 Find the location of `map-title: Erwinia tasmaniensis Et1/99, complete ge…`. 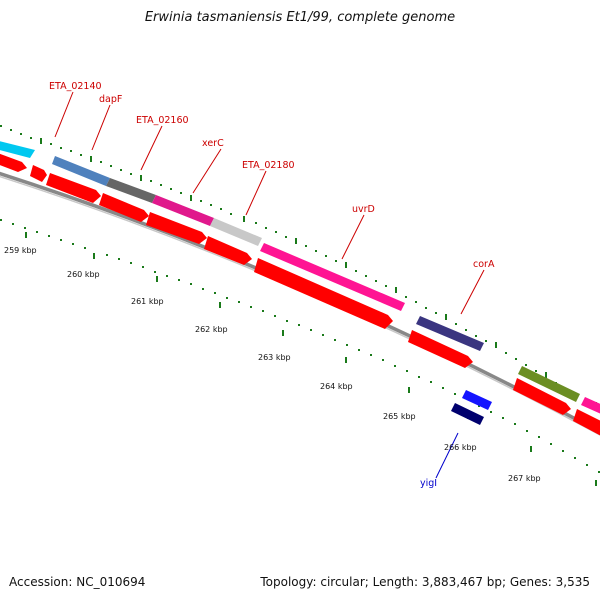

map-title: Erwinia tasmaniensis Et1/99, complete ge… is located at coordinates (300, 17).